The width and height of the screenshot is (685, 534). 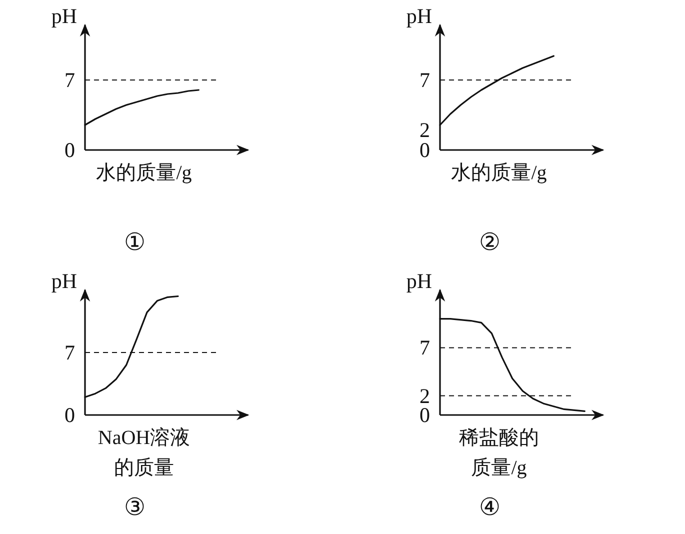 What do you see at coordinates (135, 508) in the screenshot?
I see `text: ③` at bounding box center [135, 508].